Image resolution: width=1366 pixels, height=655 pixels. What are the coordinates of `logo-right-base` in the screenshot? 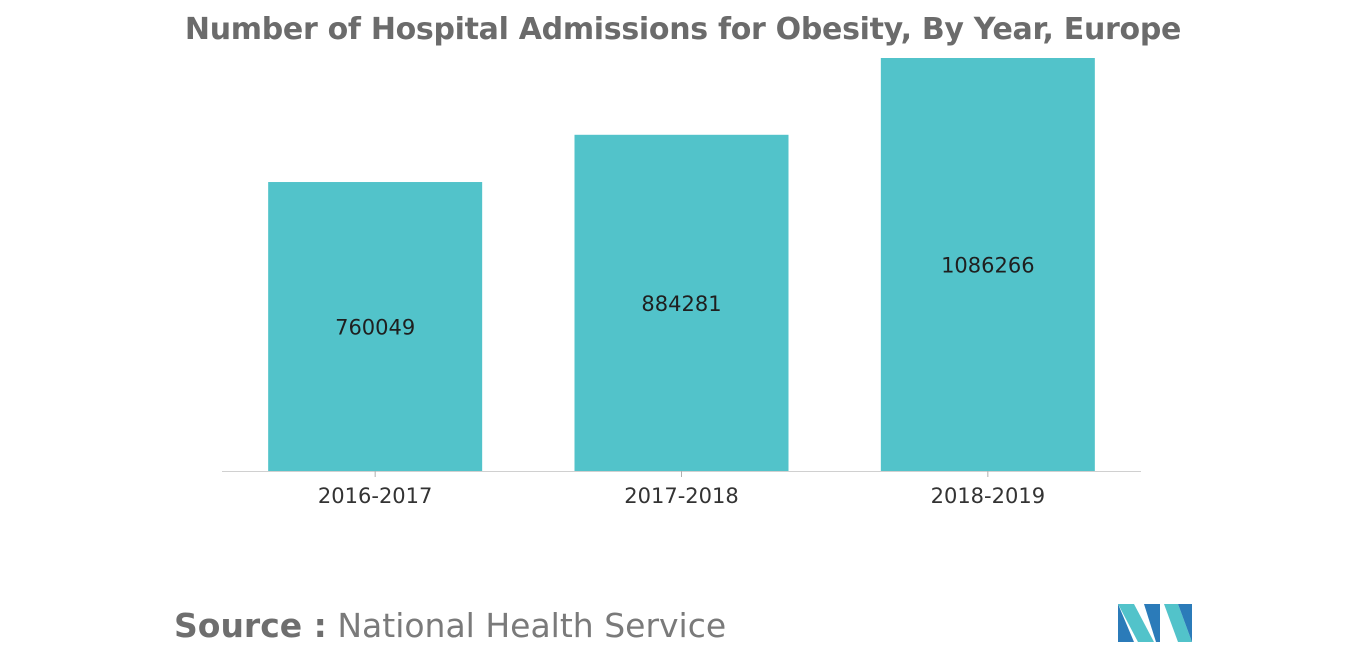 It's located at (1185, 623).